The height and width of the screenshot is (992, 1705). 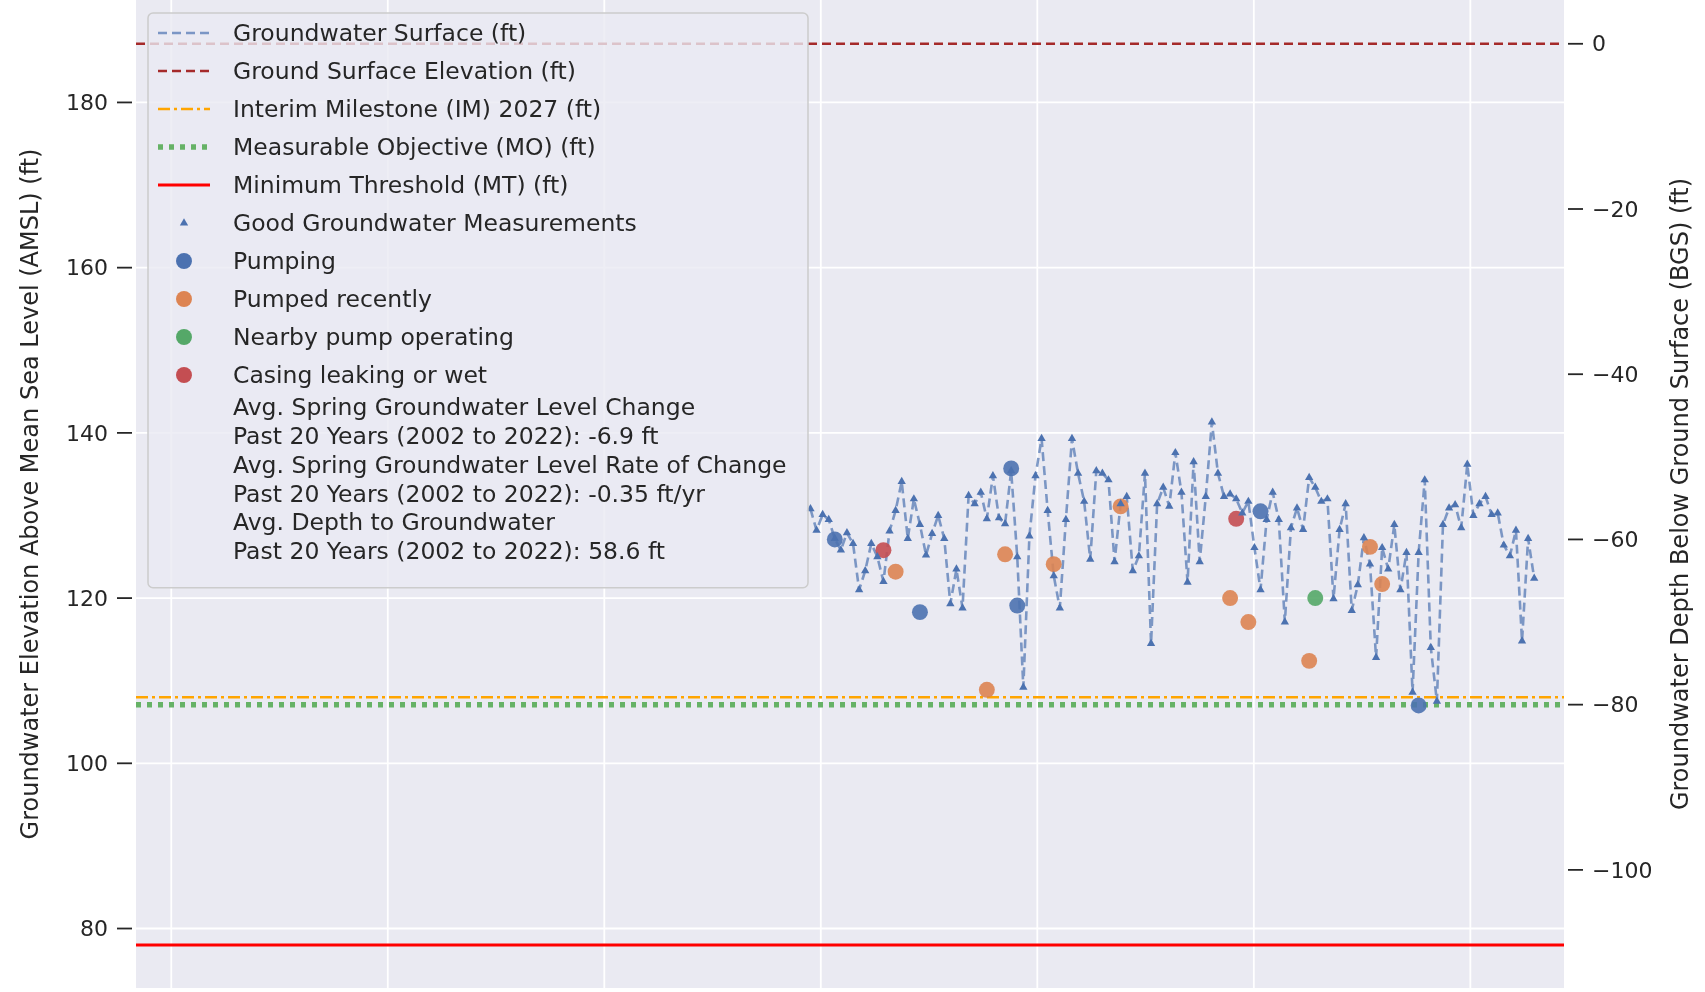 I want to click on y2-tick-label: −60, so click(x=1615, y=540).